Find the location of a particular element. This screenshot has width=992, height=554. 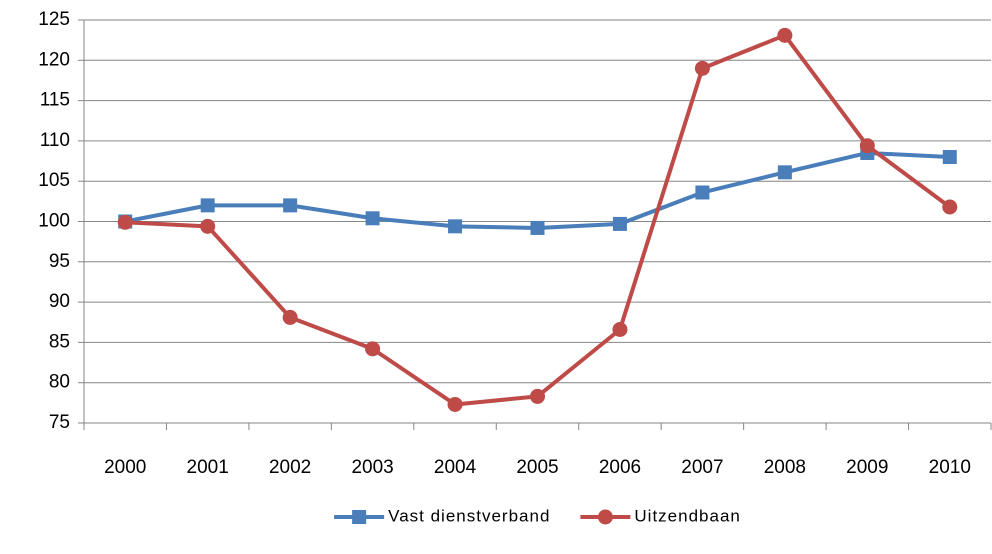

x-tick-label: 2007 is located at coordinates (702, 467).